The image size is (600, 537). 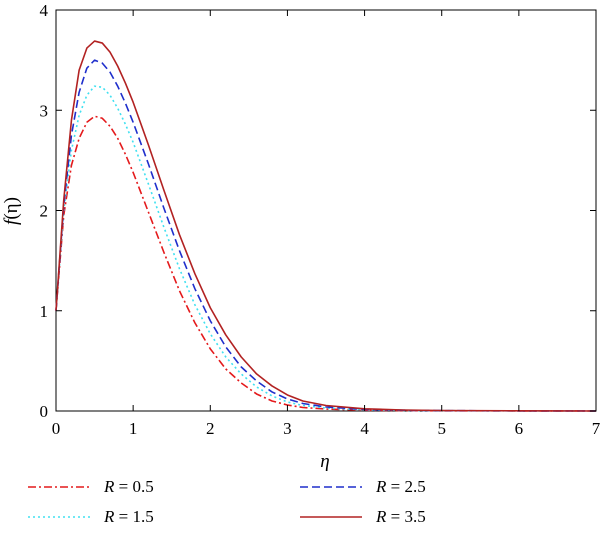 What do you see at coordinates (324, 461) in the screenshot?
I see `x-axis-label: η` at bounding box center [324, 461].